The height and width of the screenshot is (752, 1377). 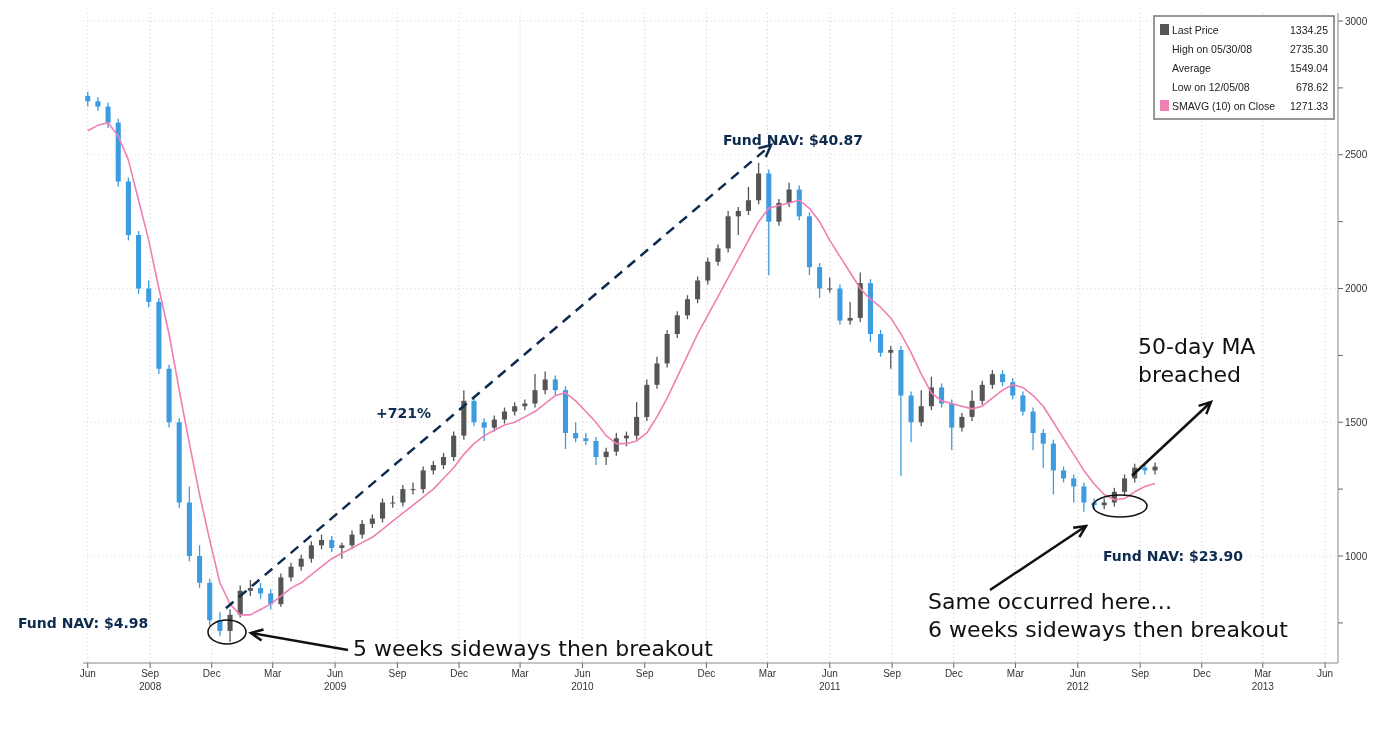 I want to click on x-tick-label: Jun 2009, so click(x=335, y=680).